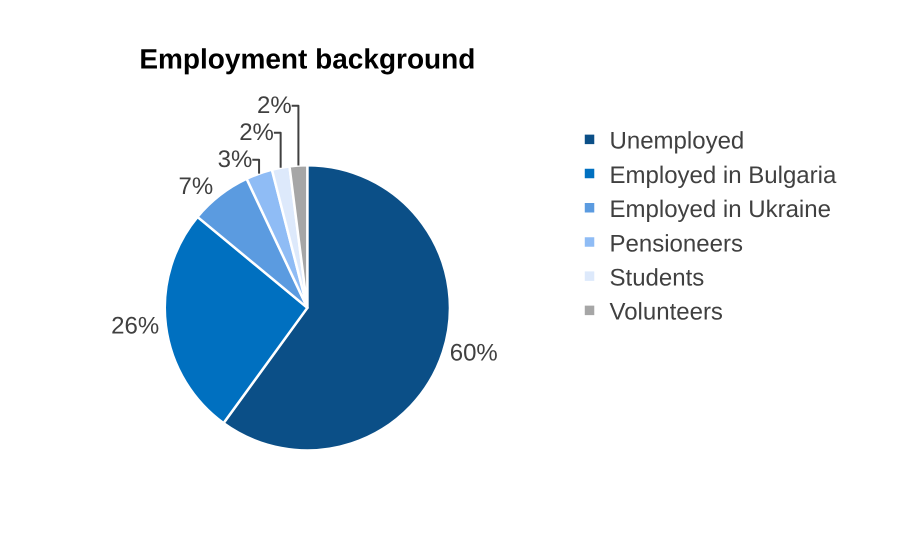 Image resolution: width=904 pixels, height=533 pixels. Describe the element at coordinates (657, 278) in the screenshot. I see `legend-label: Students` at that location.